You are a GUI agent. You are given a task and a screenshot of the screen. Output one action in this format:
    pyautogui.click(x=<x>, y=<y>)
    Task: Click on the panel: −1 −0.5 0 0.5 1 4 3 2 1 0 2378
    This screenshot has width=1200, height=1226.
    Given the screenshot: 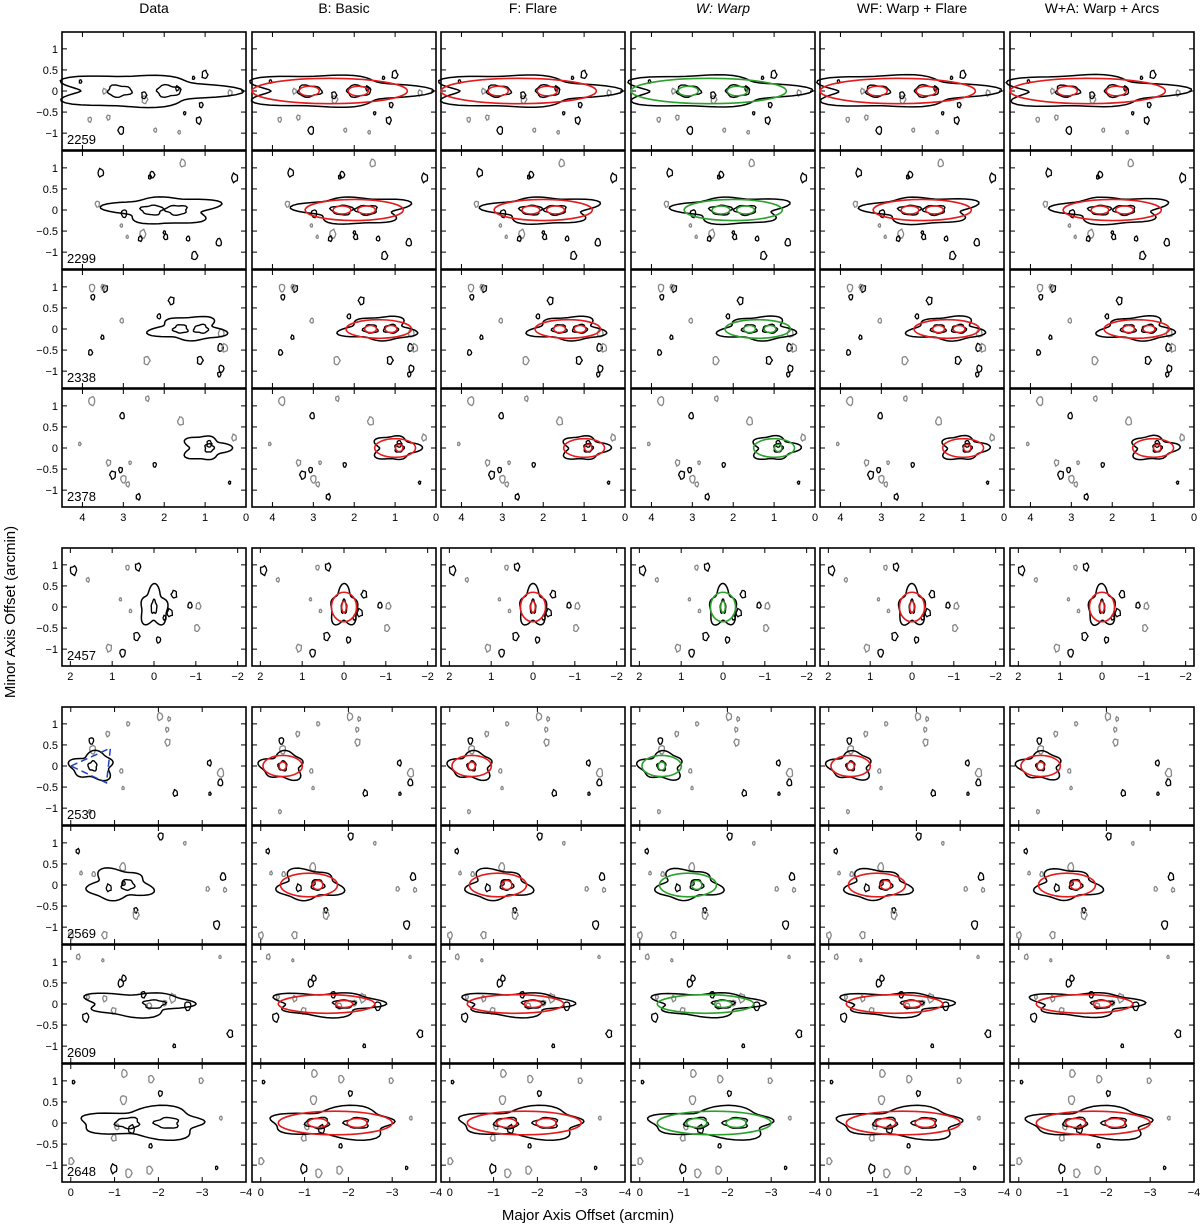 What is the action you would take?
    pyautogui.click(x=142, y=456)
    